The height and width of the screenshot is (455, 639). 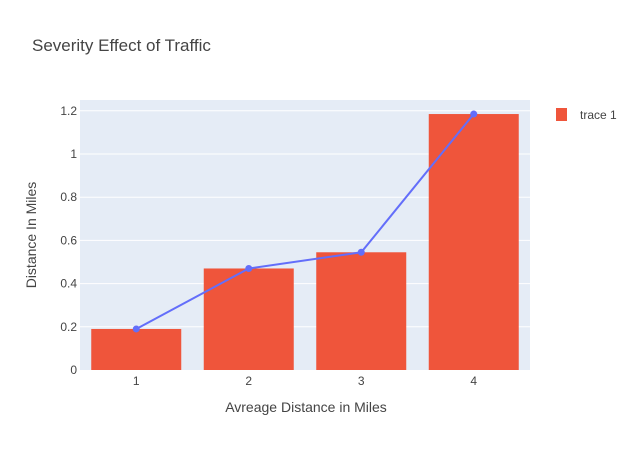 I want to click on y-tick-label: 0.6, so click(x=68, y=240).